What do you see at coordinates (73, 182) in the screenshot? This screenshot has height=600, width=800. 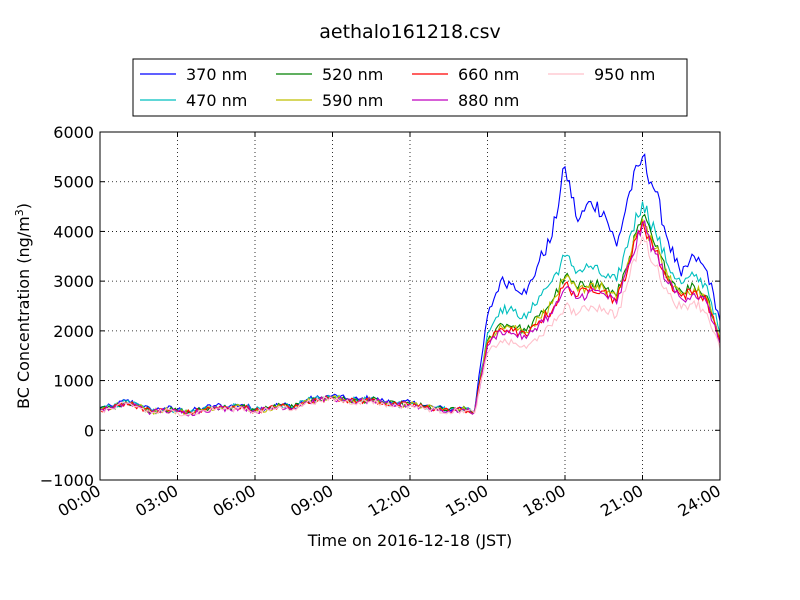 I see `y-tick-label: 5000` at bounding box center [73, 182].